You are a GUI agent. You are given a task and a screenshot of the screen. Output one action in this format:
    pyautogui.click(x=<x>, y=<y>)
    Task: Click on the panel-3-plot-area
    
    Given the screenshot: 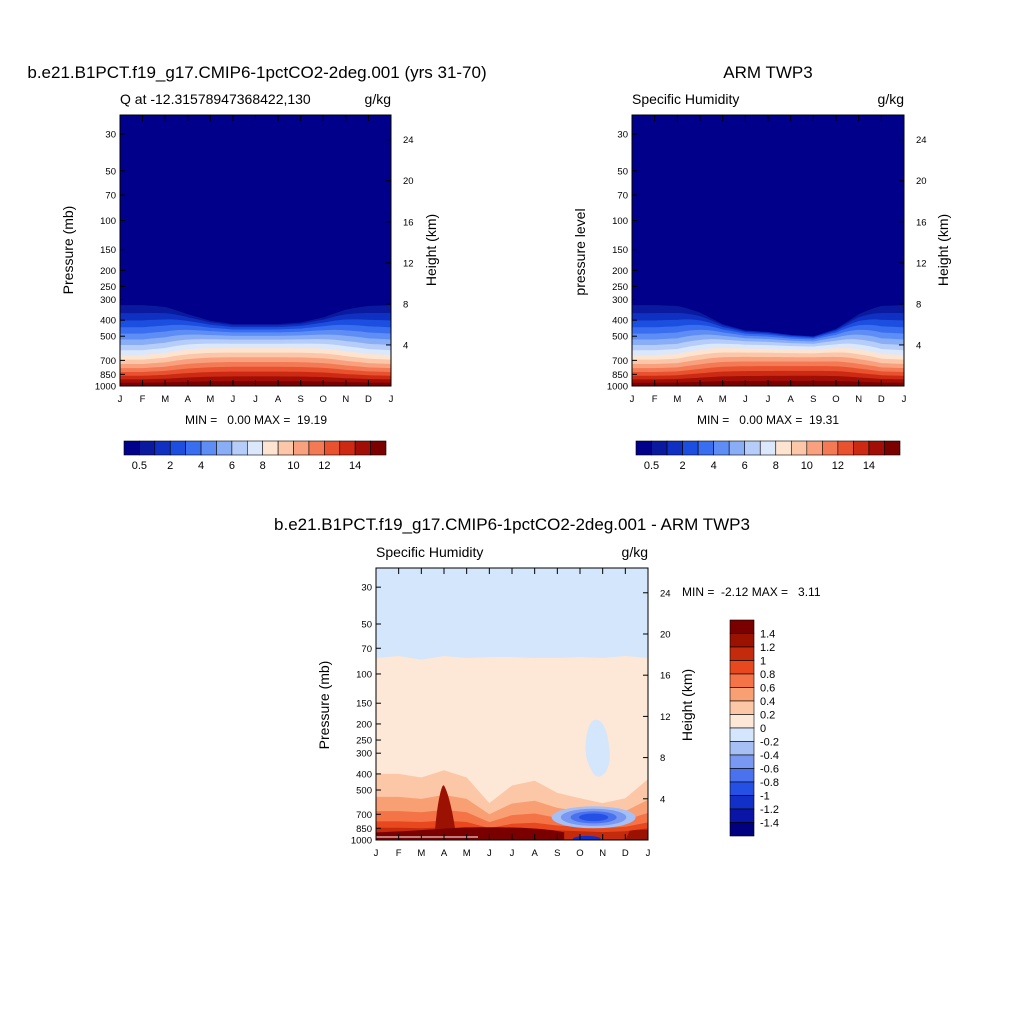 What is the action you would take?
    pyautogui.click(x=512, y=704)
    